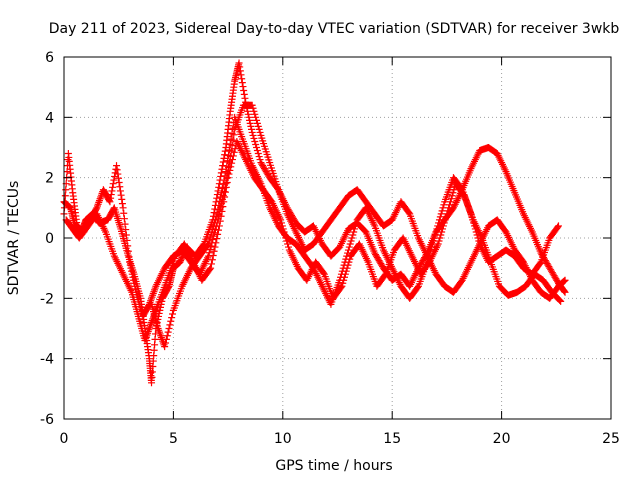 The width and height of the screenshot is (640, 480). Describe the element at coordinates (47, 299) in the screenshot. I see `y-tick-label: -2` at that location.